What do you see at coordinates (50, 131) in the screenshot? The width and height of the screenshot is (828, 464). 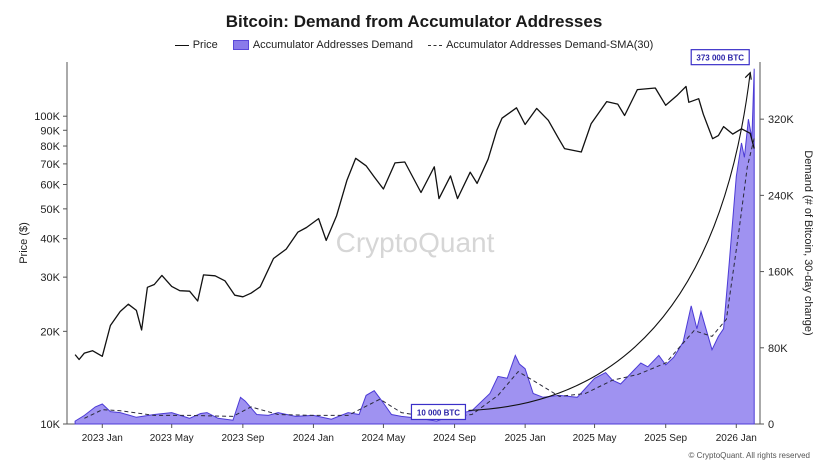 I see `y-left-tick-label: 90K` at bounding box center [50, 131].